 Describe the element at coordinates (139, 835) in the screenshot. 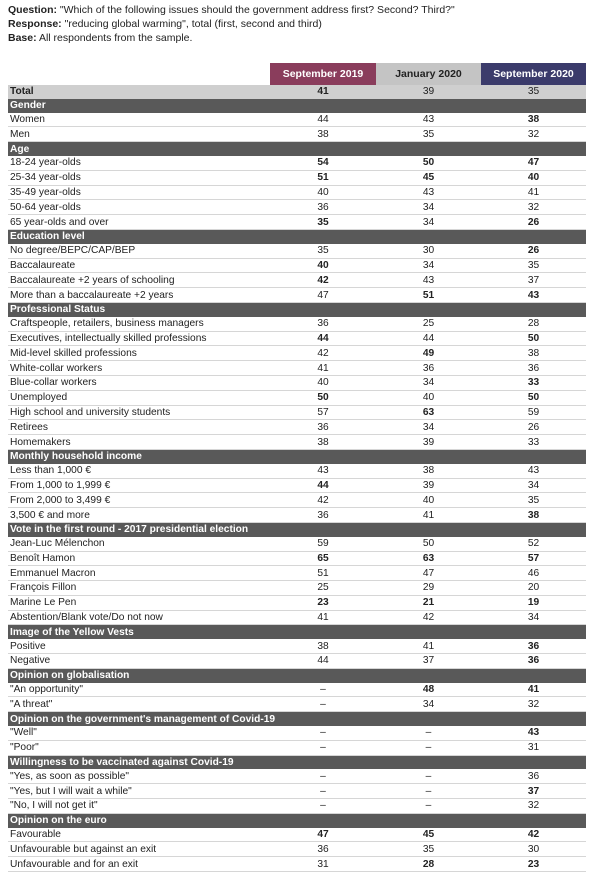

I see `row-label: Favourable` at that location.